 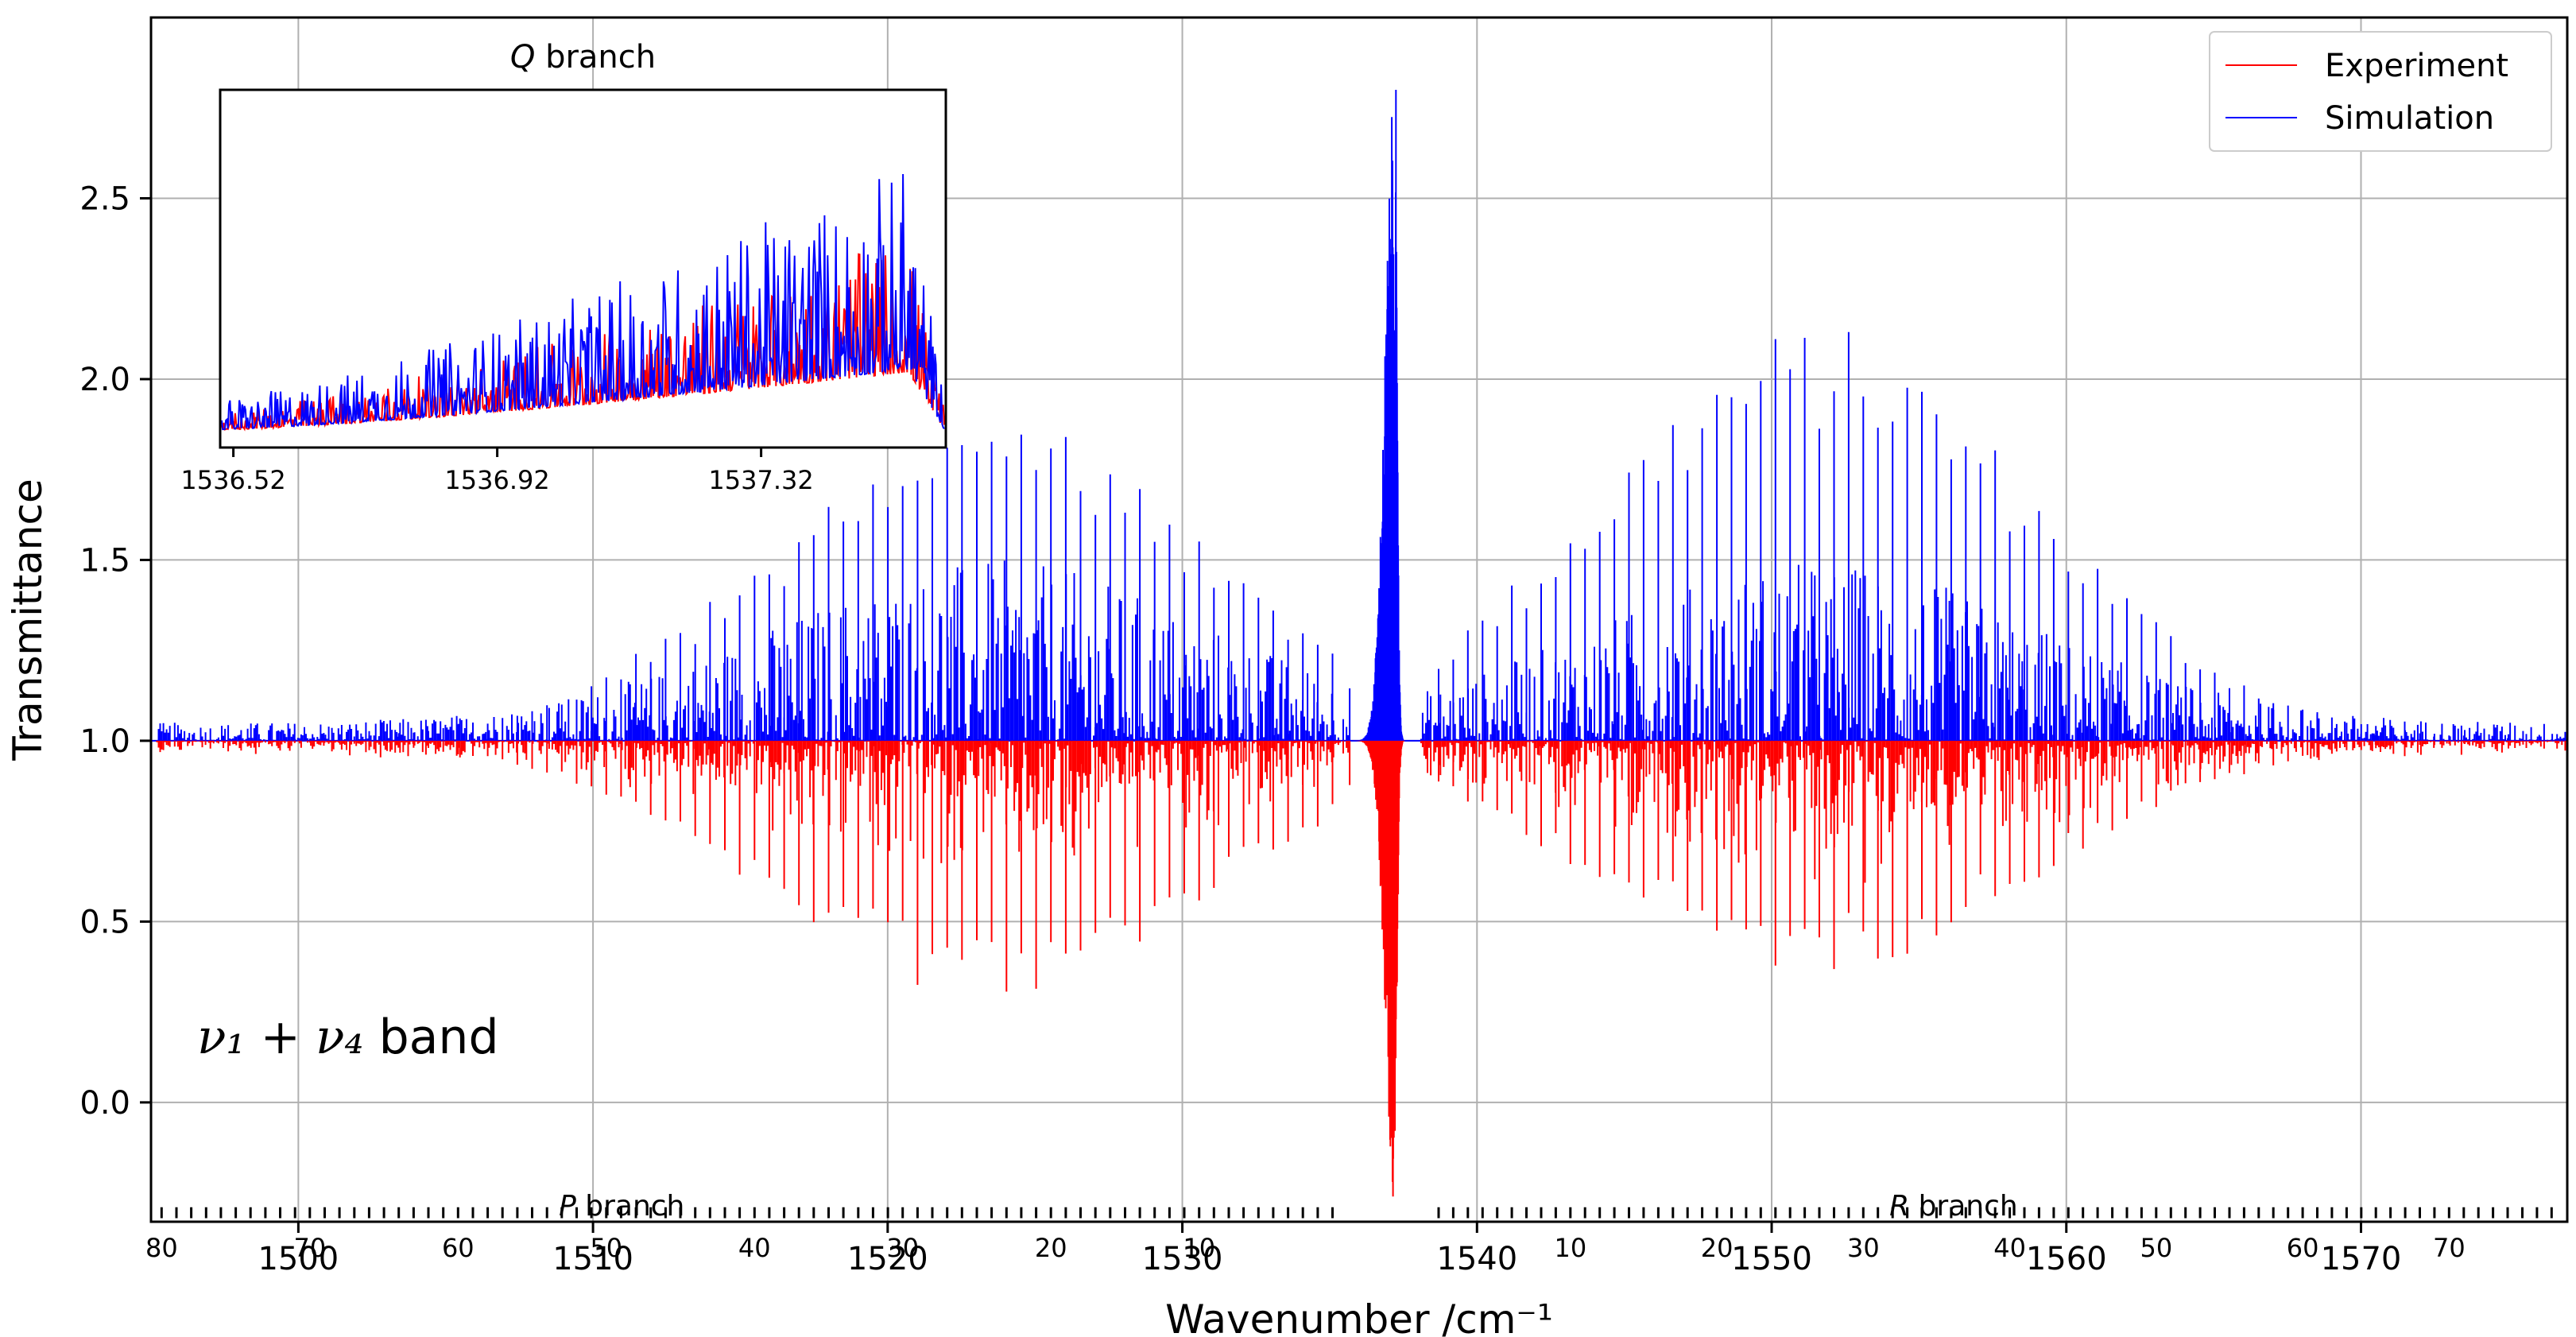 I want to click on r-branch-j-labels: 10 20 30 40 50 60 70, so click(x=2010, y=1248).